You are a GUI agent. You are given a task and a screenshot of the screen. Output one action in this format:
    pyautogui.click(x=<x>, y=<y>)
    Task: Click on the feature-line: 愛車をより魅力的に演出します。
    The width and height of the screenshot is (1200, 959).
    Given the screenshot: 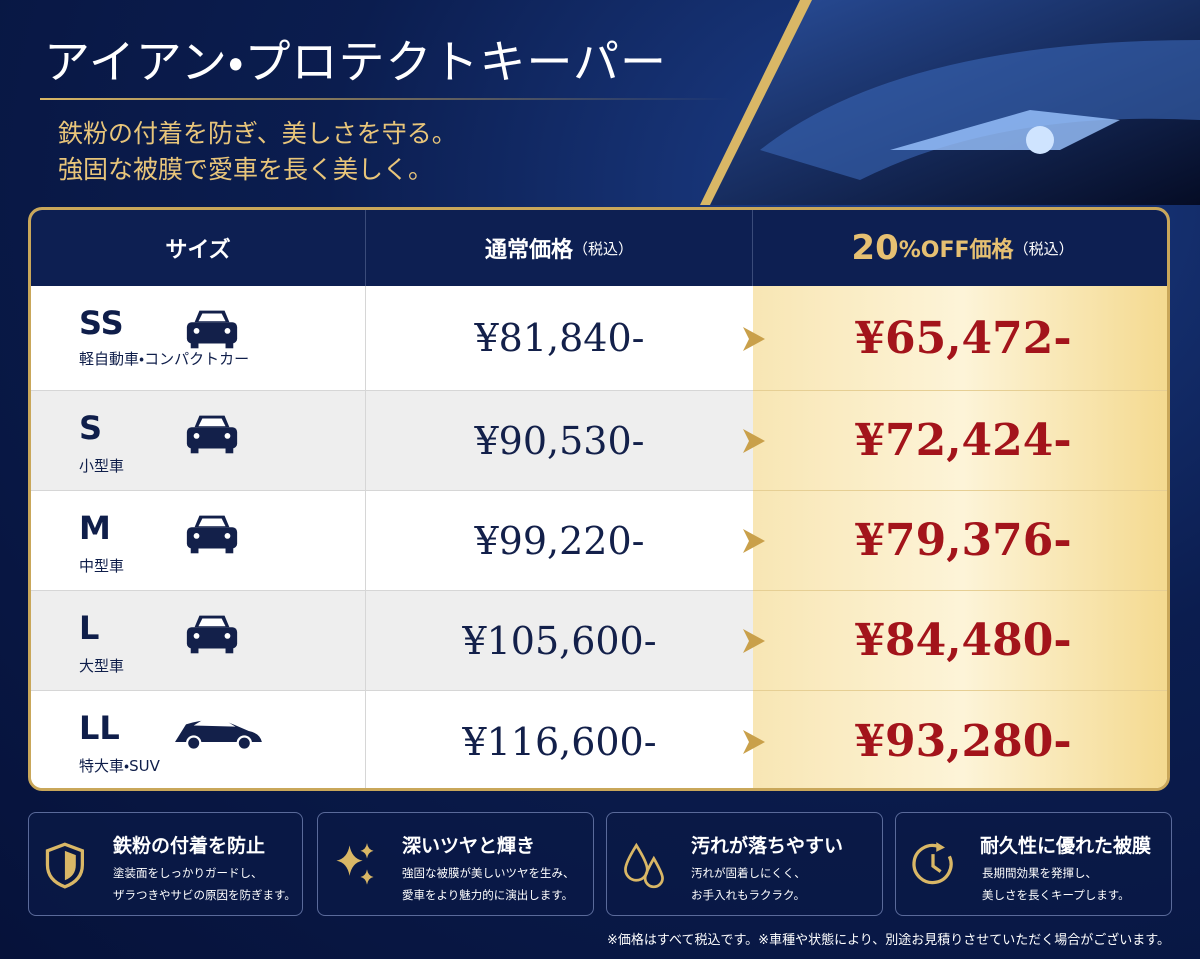 What is the action you would take?
    pyautogui.click(x=488, y=895)
    